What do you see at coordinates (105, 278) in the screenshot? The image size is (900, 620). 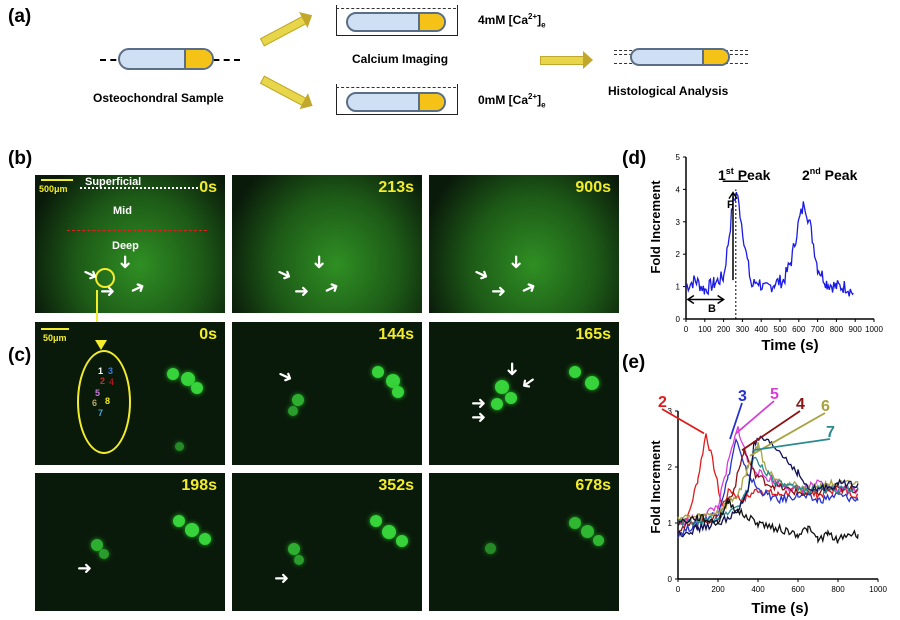 I see `zoom-circle` at bounding box center [105, 278].